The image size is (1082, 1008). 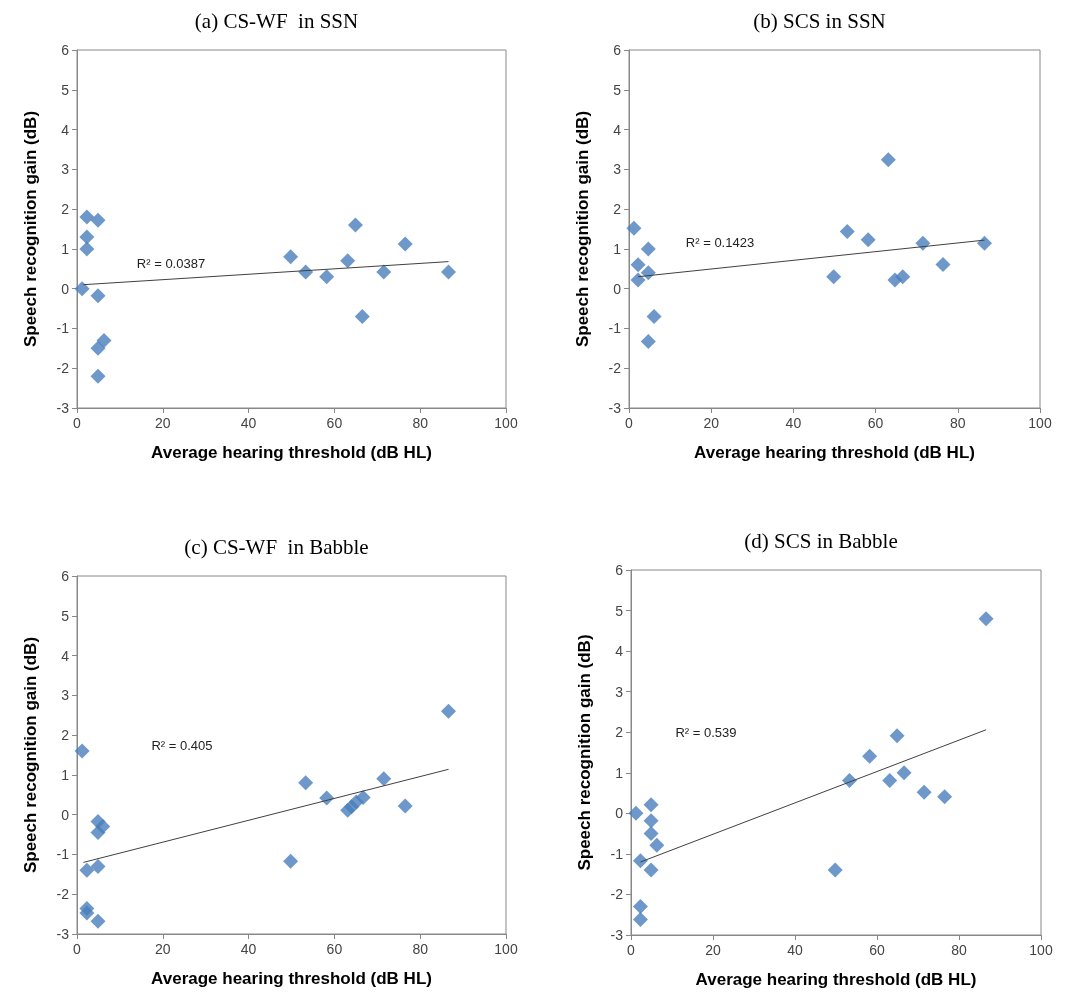 I want to click on annotation: R² = 0.539, so click(x=706, y=732).